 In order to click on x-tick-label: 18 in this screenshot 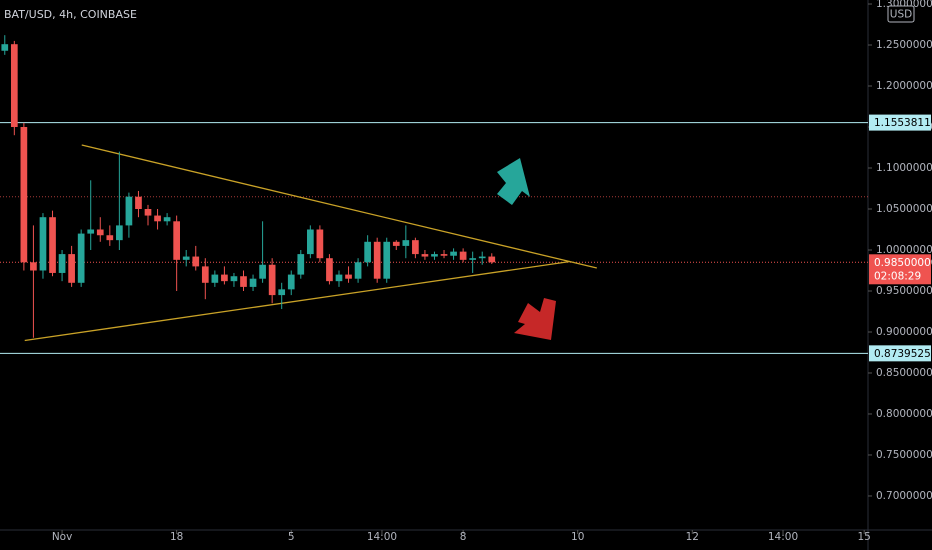, I will do `click(176, 537)`.